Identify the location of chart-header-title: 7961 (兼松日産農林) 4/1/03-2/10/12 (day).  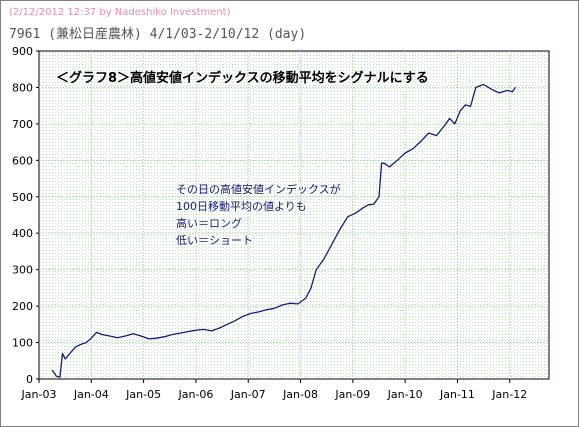
(158, 34).